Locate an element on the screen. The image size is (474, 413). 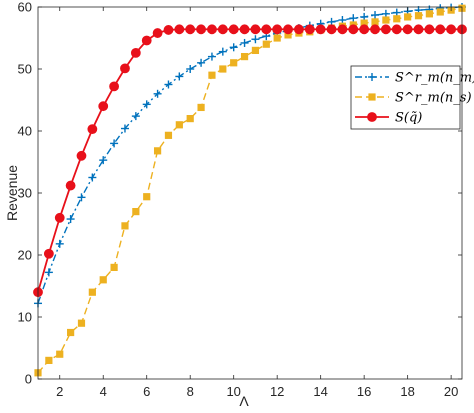
x-tick-label: 20 is located at coordinates (451, 391).